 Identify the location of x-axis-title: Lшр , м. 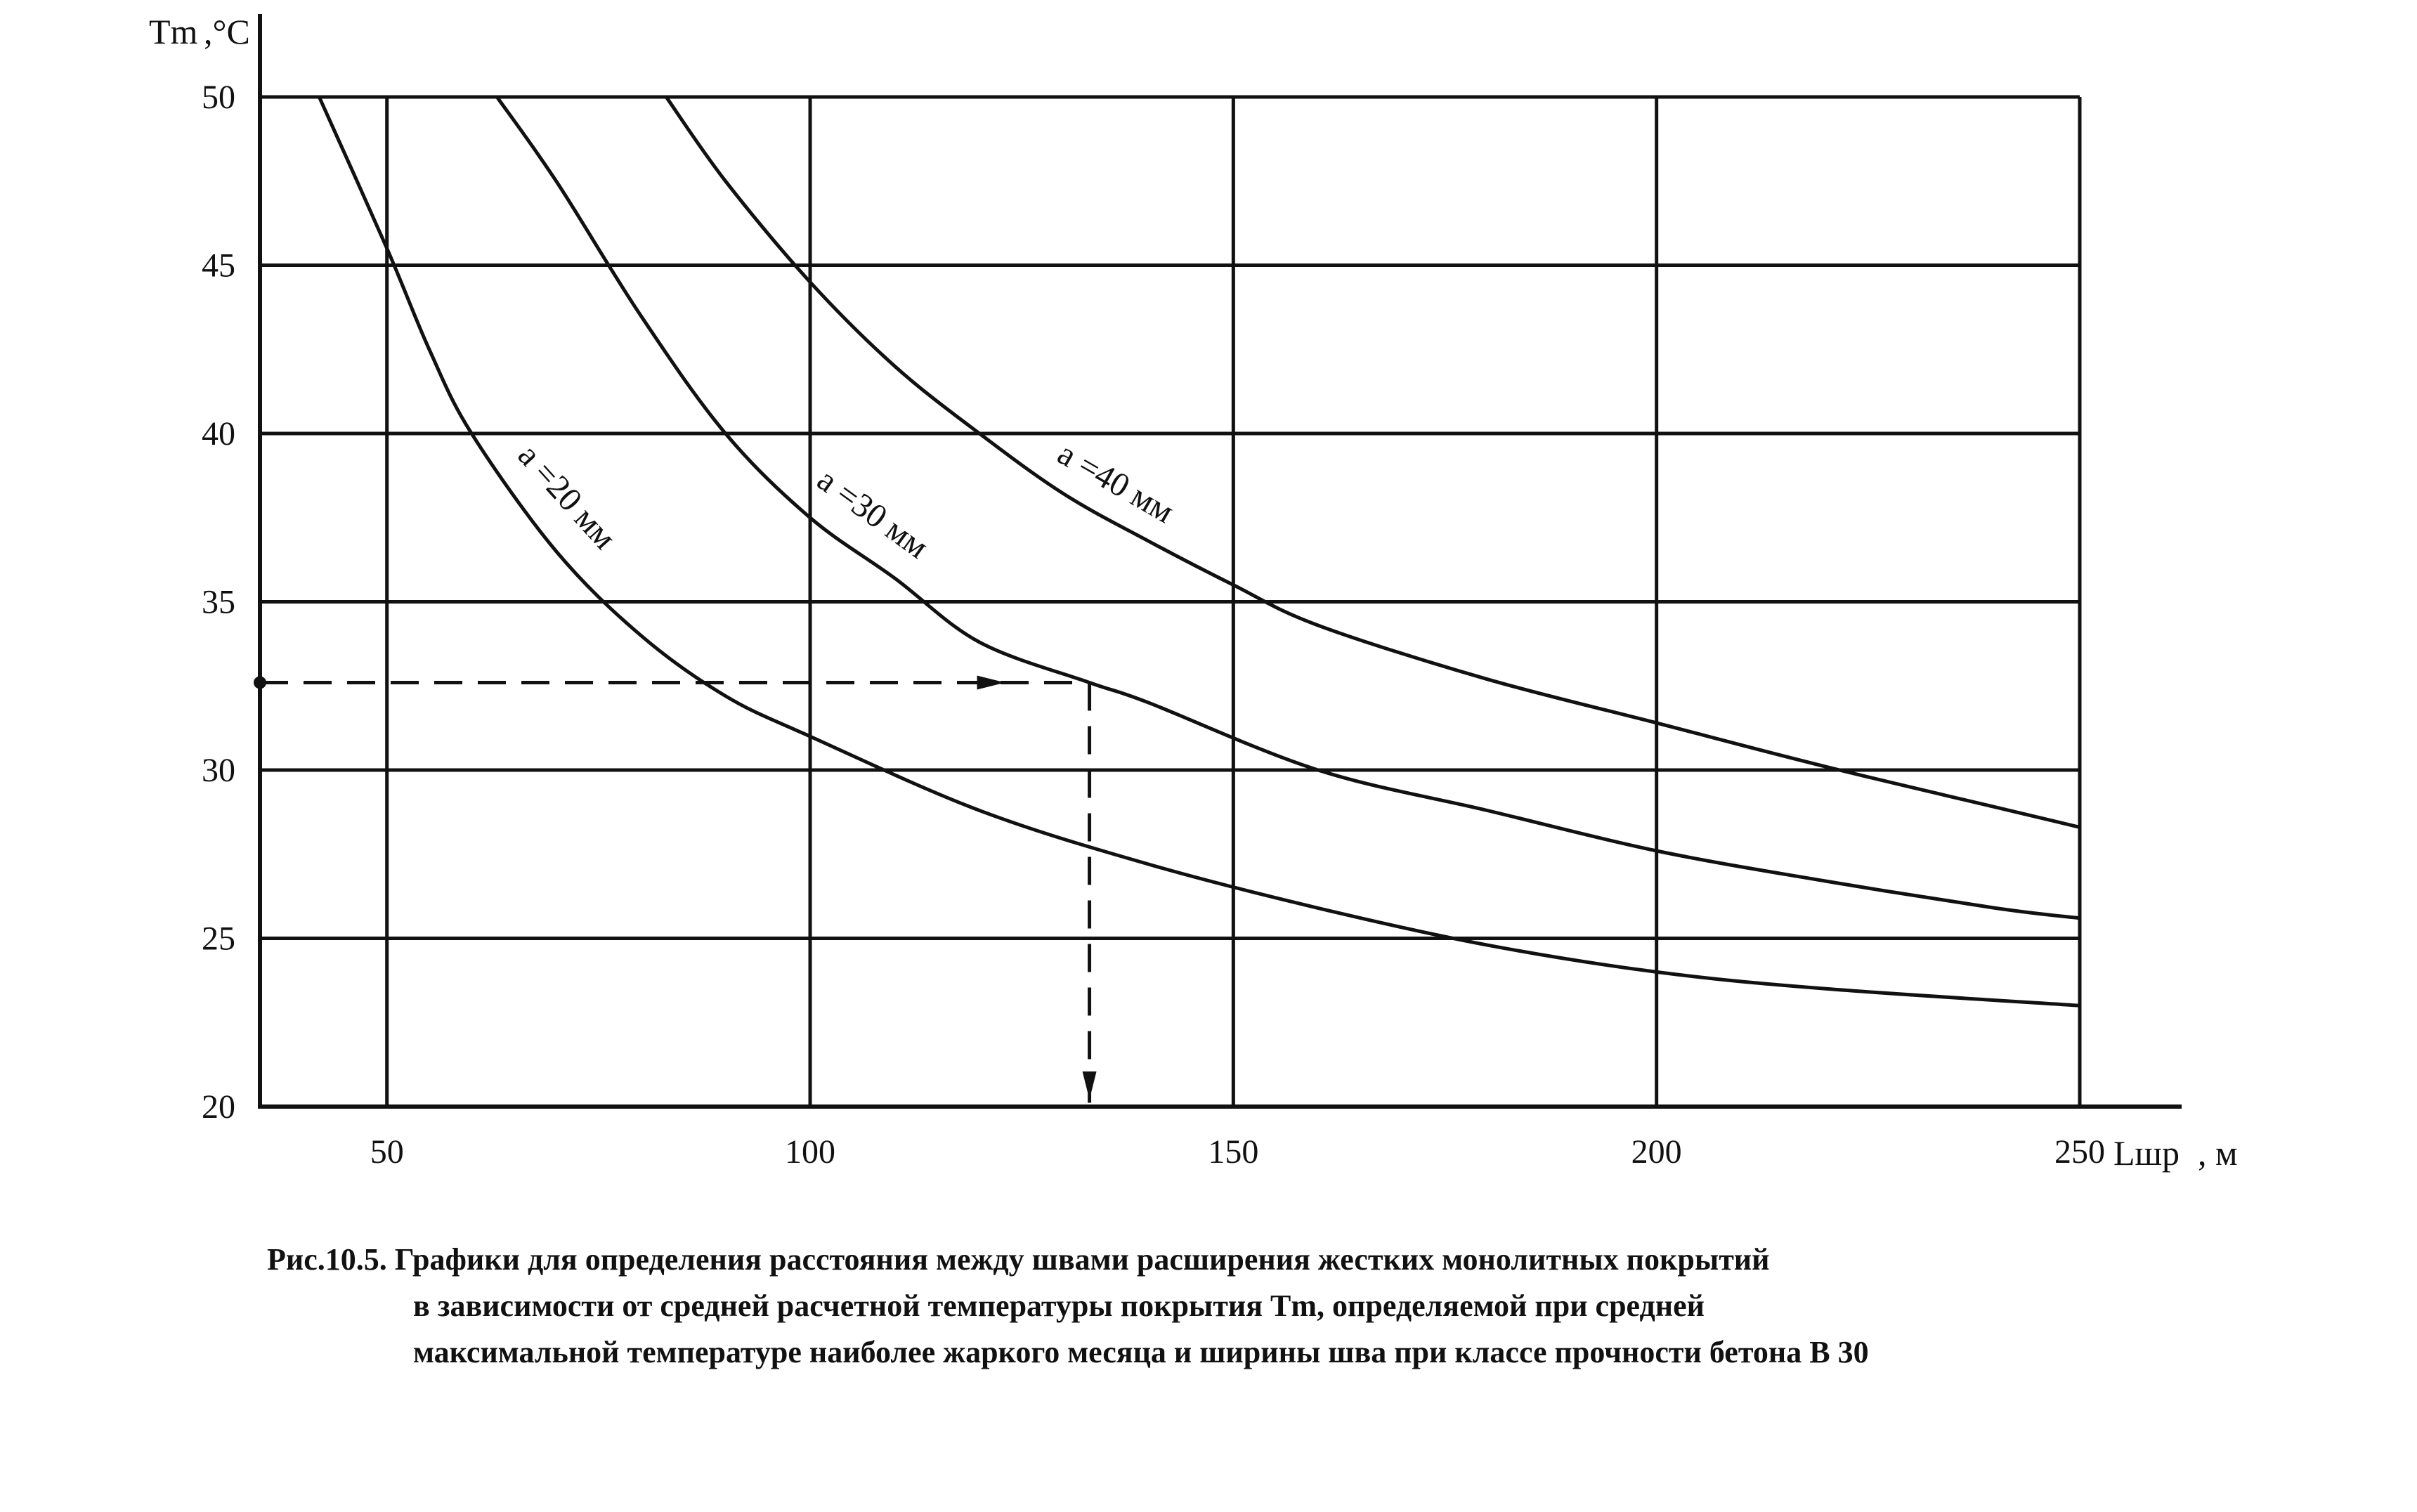
(2175, 1153).